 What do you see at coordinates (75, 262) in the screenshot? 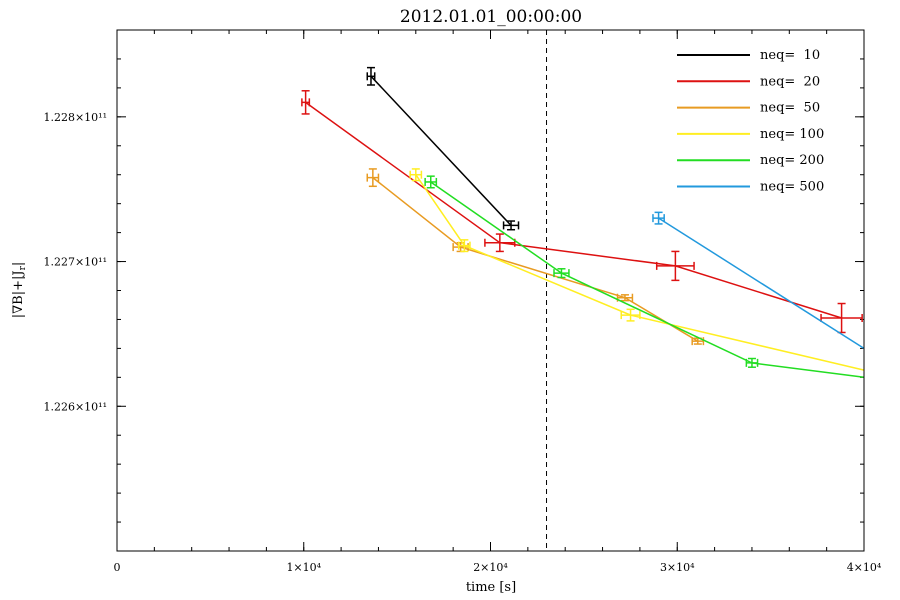
I see `y-tick-label: 1.227×10¹¹` at bounding box center [75, 262].